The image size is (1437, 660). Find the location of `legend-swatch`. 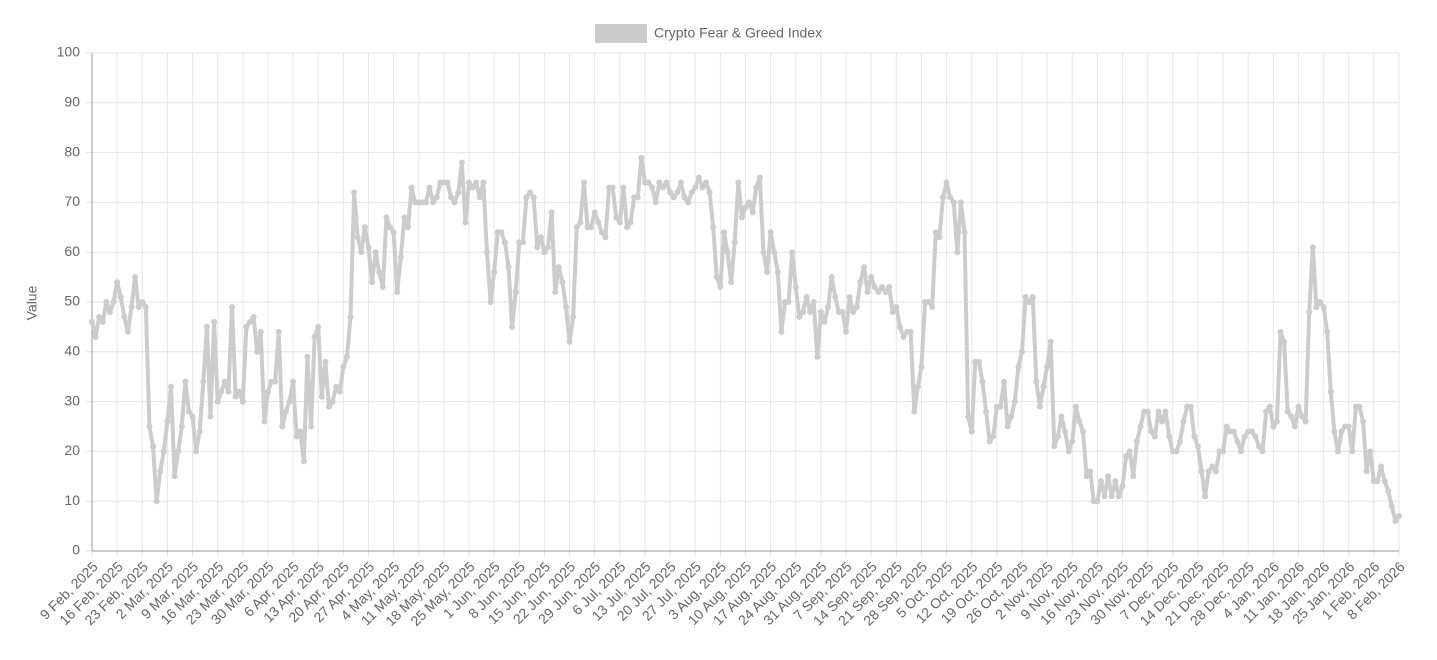

legend-swatch is located at coordinates (621, 33).